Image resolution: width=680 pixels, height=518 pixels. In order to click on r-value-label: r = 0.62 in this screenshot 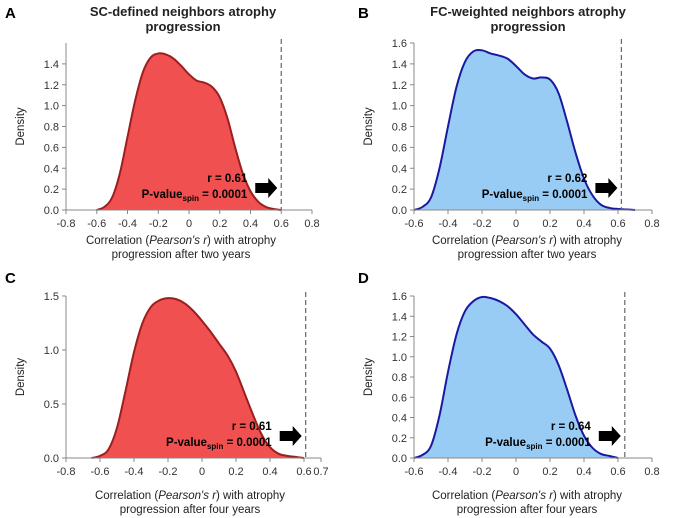, I will do `click(567, 179)`.